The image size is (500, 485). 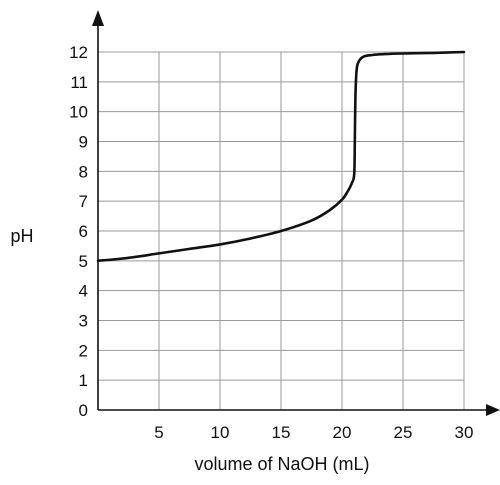 What do you see at coordinates (83, 321) in the screenshot?
I see `y-tick-label: 3` at bounding box center [83, 321].